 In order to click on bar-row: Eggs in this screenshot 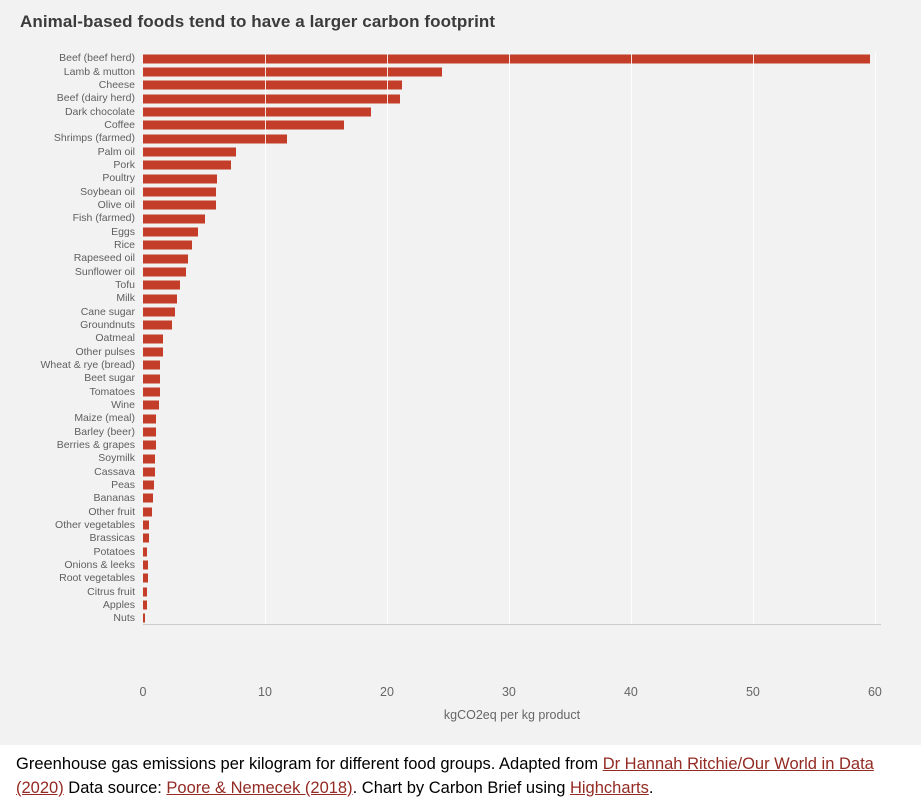, I will do `click(440, 231)`.